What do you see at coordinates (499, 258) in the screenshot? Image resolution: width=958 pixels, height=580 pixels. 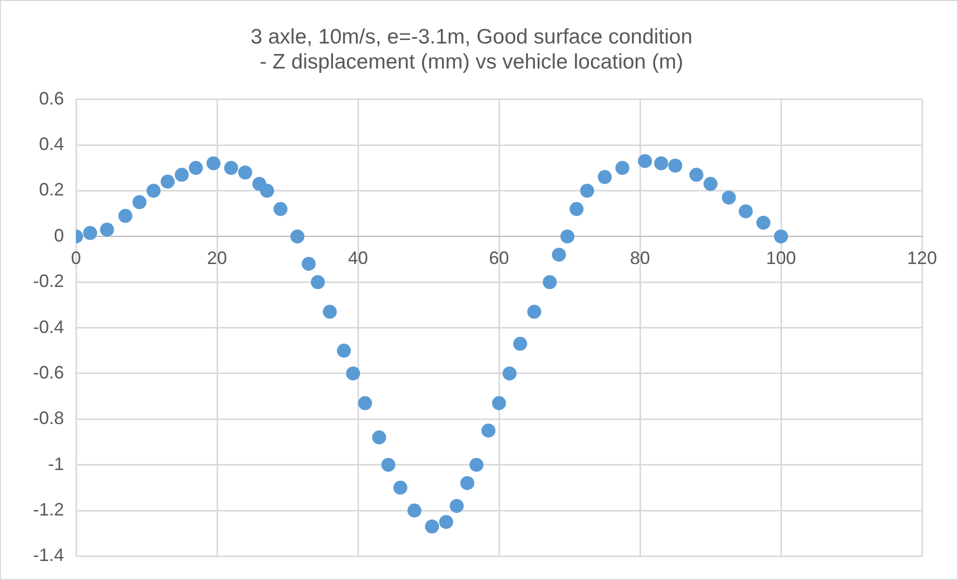 I see `x-tick-label: 60` at bounding box center [499, 258].